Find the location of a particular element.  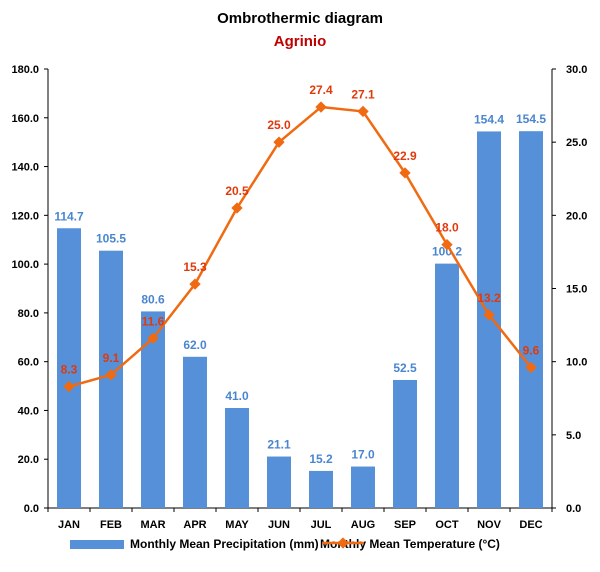

y-left-tick-label: 160.0 is located at coordinates (25, 119).